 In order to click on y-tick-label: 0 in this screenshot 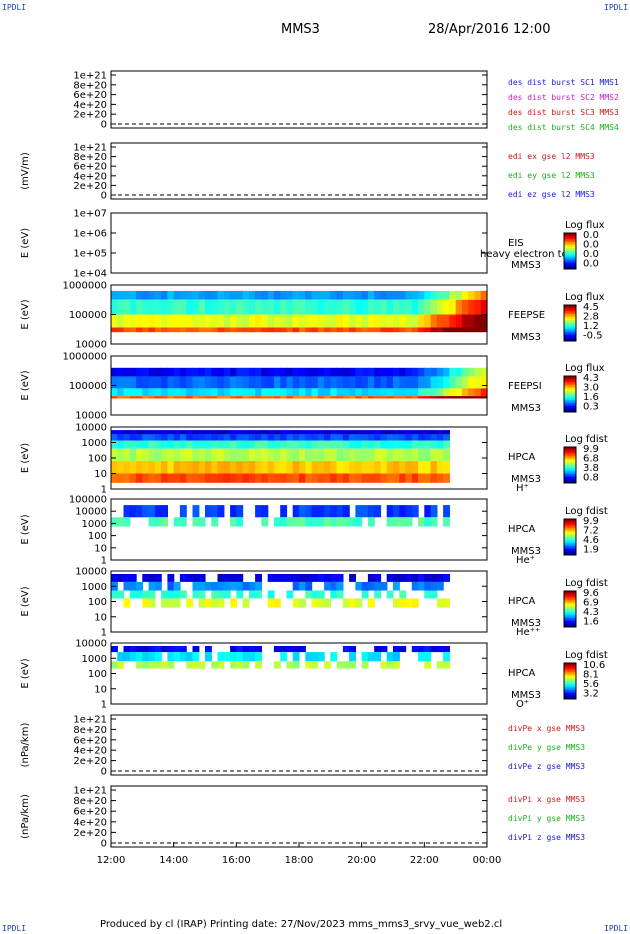, I will do `click(104, 125)`.